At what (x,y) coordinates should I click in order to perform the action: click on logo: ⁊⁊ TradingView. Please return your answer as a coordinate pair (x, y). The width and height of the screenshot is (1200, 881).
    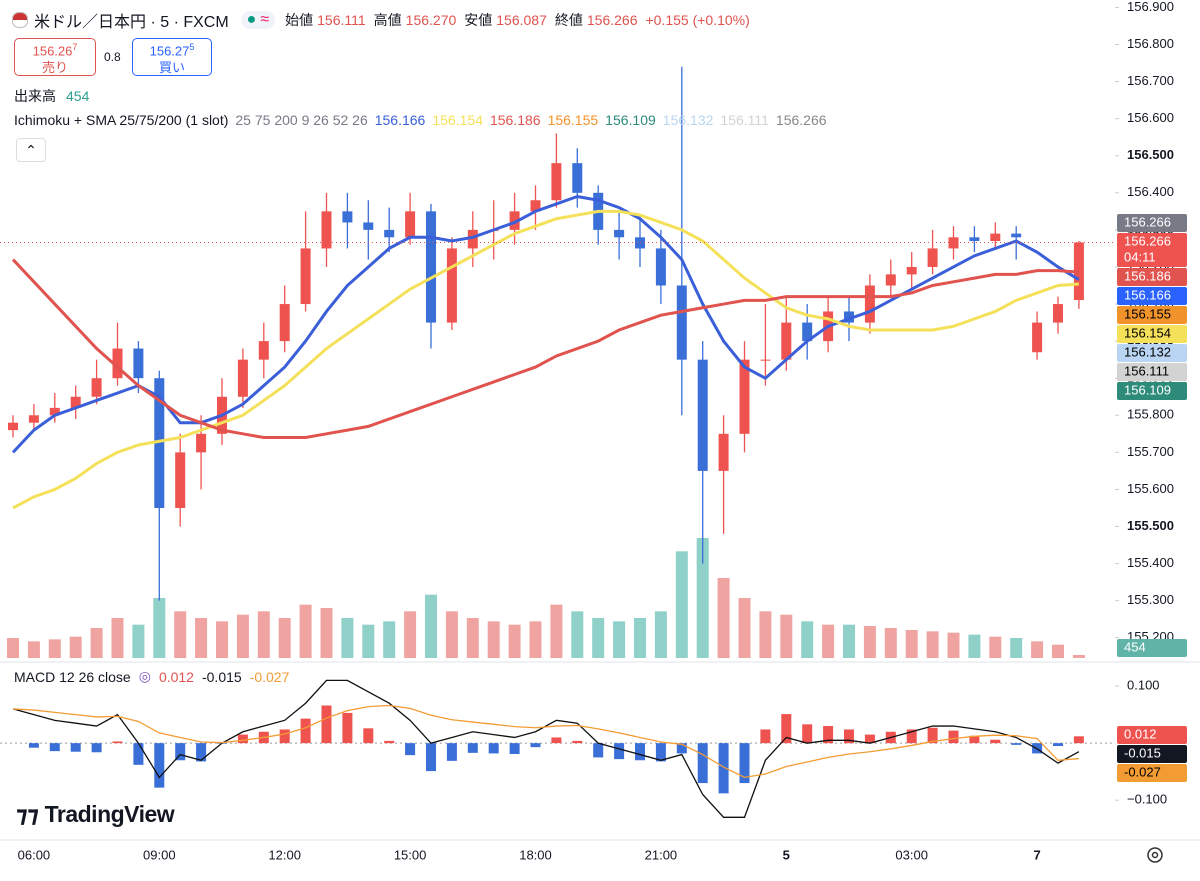
    Looking at the image, I should click on (95, 814).